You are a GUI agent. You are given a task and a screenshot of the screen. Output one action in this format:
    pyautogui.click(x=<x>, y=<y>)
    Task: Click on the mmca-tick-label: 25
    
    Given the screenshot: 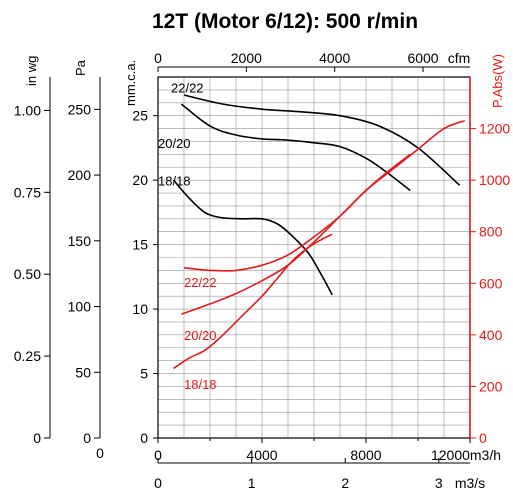 What is the action you would take?
    pyautogui.click(x=140, y=116)
    